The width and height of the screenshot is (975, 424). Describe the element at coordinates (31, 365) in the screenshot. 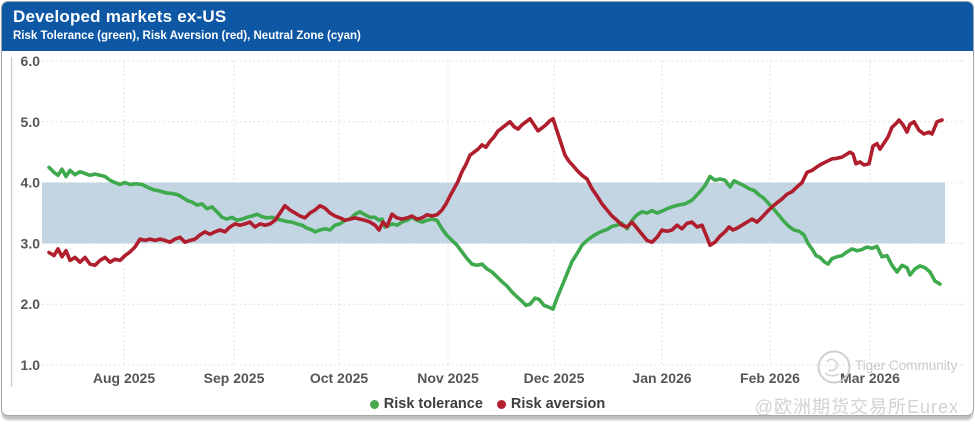

I see `y-tick-label: 1.0` at that location.